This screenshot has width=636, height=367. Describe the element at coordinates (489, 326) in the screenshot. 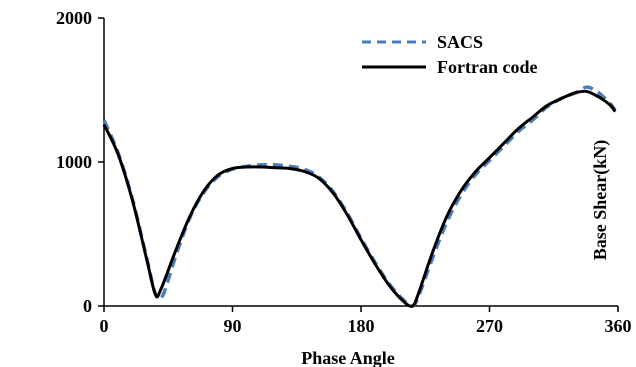

I see `x-tick-label-270: 270` at that location.